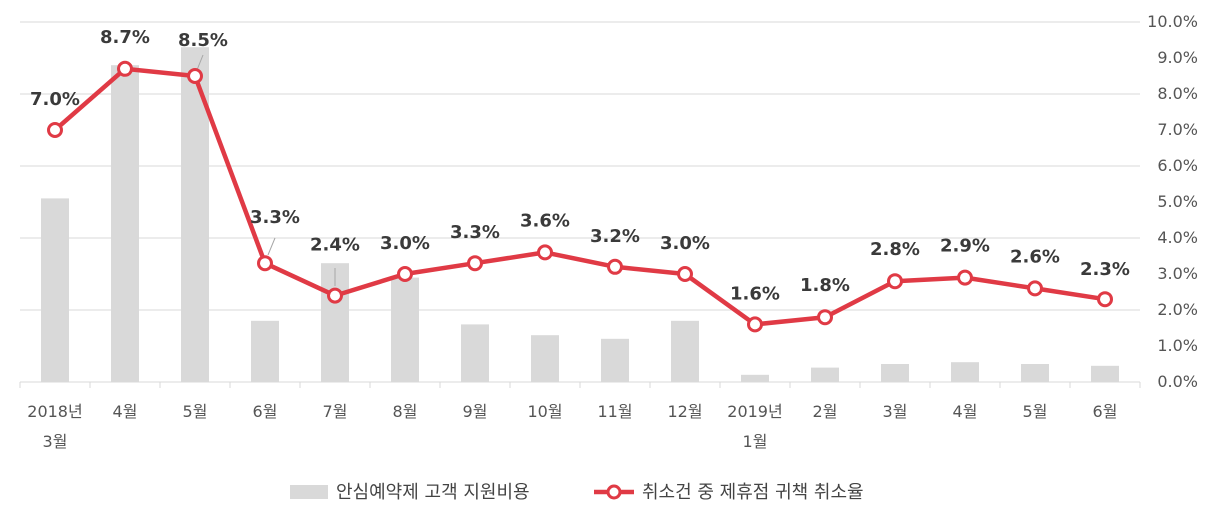 The image size is (1222, 521). What do you see at coordinates (895, 249) in the screenshot?
I see `data-label: 2.8%` at bounding box center [895, 249].